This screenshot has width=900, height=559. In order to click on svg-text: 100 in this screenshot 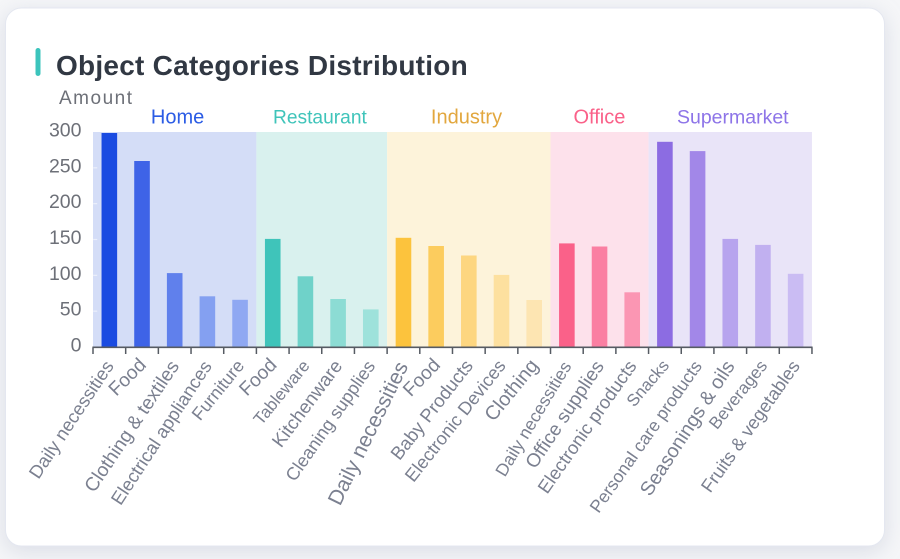, I will do `click(65, 274)`.